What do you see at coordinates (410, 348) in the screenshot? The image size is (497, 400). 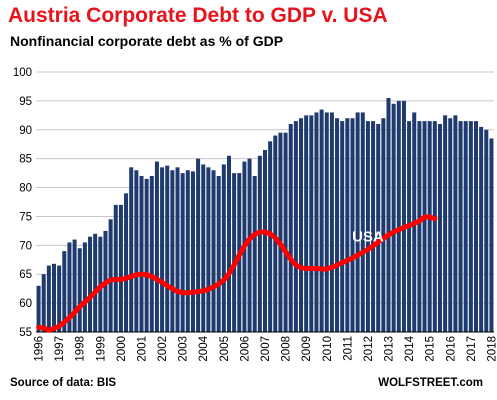 I see `x-tick-label: 2014` at bounding box center [410, 348].